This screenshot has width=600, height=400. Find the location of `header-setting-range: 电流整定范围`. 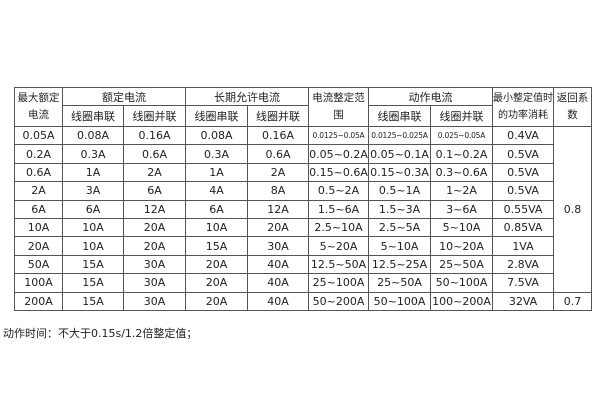

header-setting-range: 电流整定范围 is located at coordinates (338, 107).